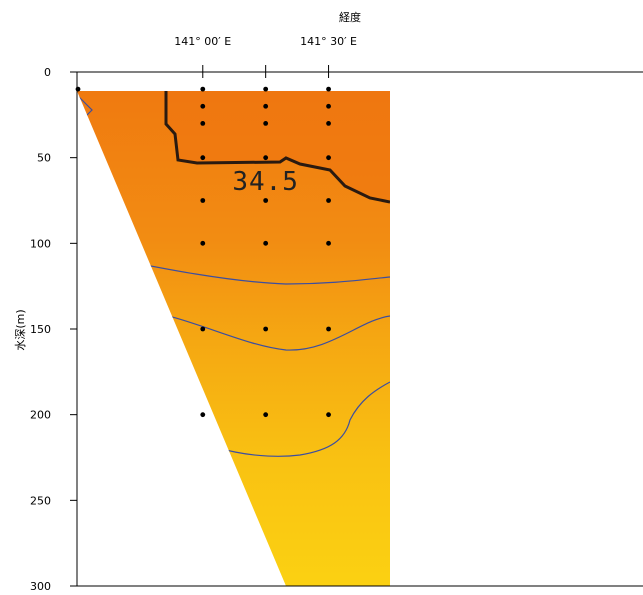 This screenshot has height=595, width=643. Describe the element at coordinates (40, 329) in the screenshot. I see `y-tick-label: 150` at that location.